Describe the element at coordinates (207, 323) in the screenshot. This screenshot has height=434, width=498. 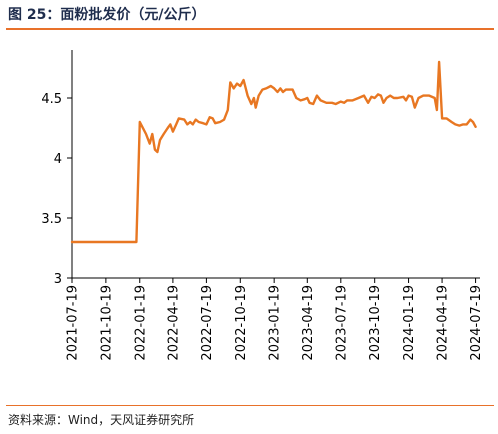
I see `x-tick-label: 2022-07-19` at that location.